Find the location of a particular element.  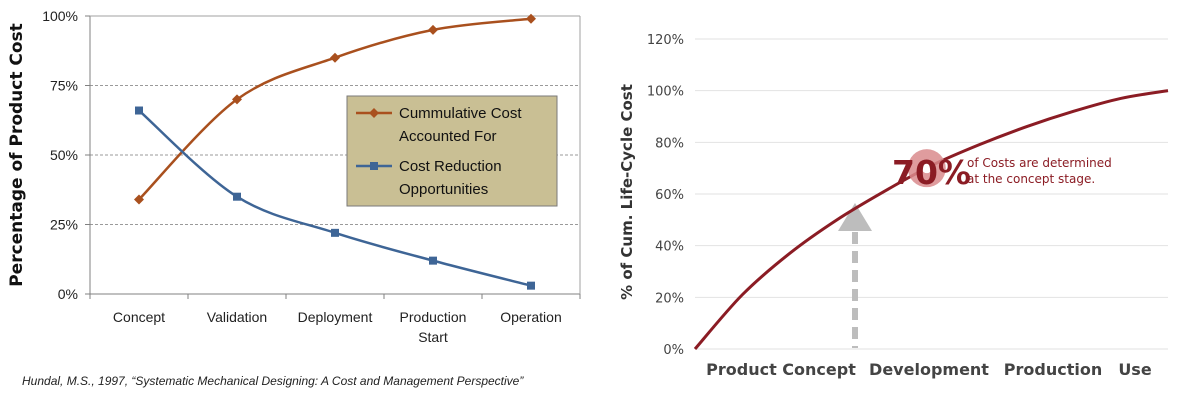

right-y-tick-label: 20% is located at coordinates (669, 298).